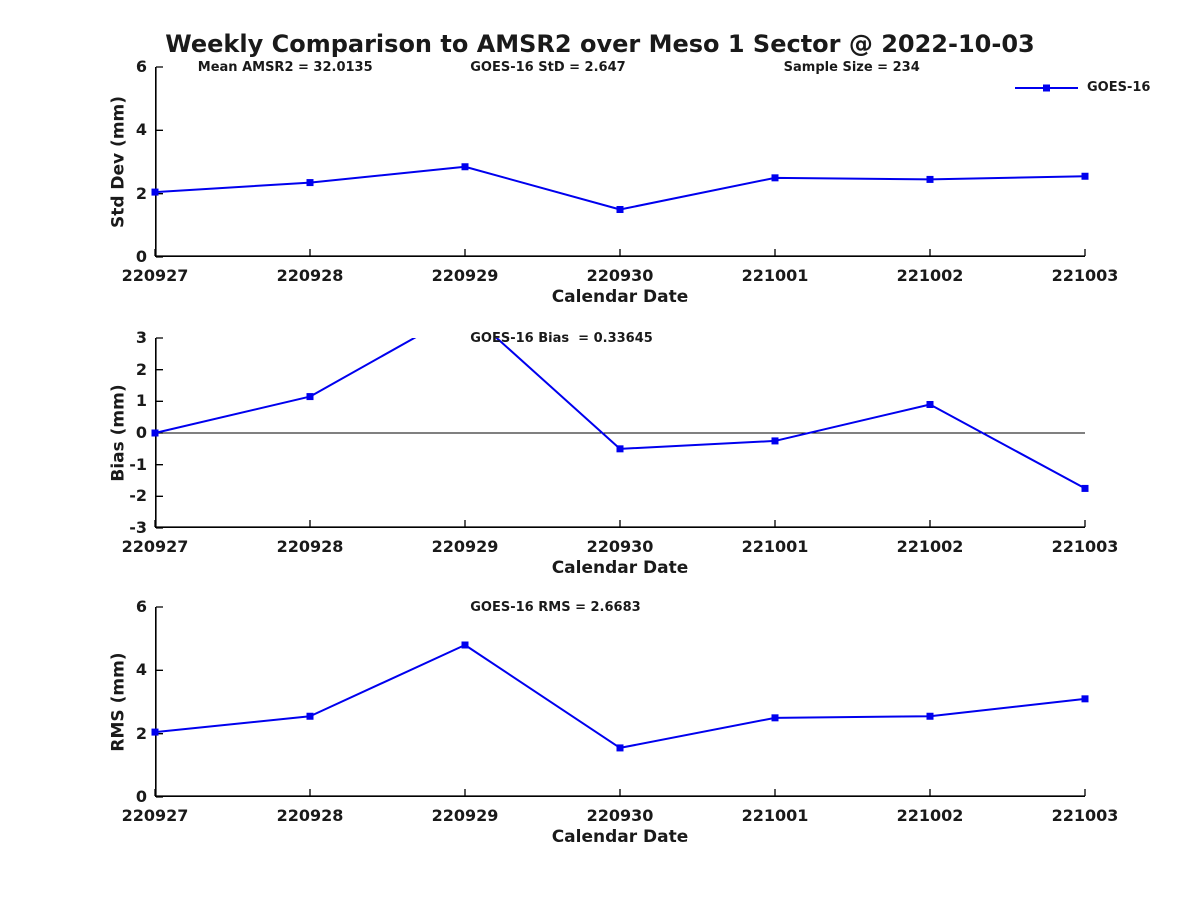  What do you see at coordinates (555, 607) in the screenshot?
I see `stat-annotation: GOES-16 RMS = 2.6683` at bounding box center [555, 607].